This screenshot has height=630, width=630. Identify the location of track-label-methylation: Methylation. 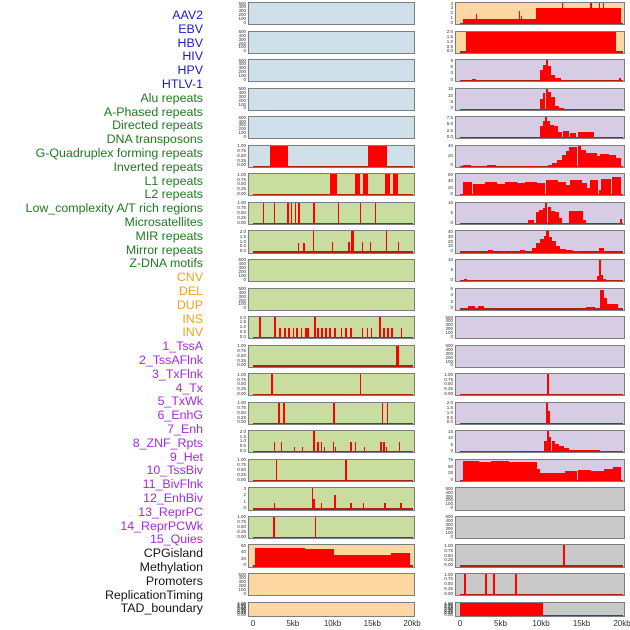
(171, 567).